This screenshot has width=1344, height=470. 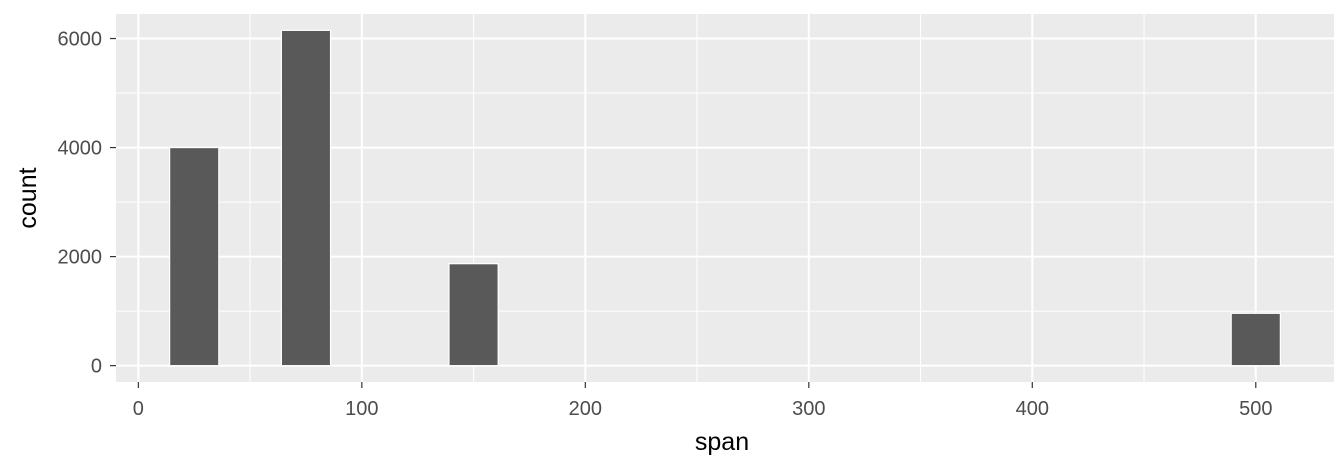 What do you see at coordinates (138, 409) in the screenshot?
I see `x-tick-label: 0` at bounding box center [138, 409].